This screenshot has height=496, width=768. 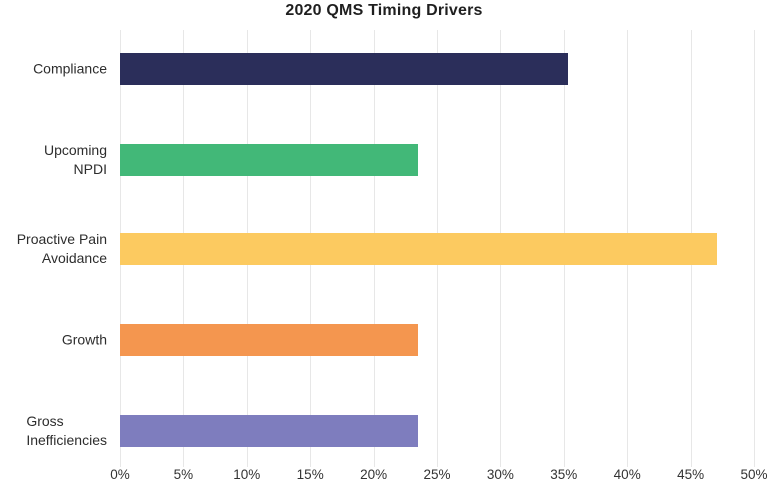 I want to click on bar-upcoming-npdi, so click(x=269, y=160).